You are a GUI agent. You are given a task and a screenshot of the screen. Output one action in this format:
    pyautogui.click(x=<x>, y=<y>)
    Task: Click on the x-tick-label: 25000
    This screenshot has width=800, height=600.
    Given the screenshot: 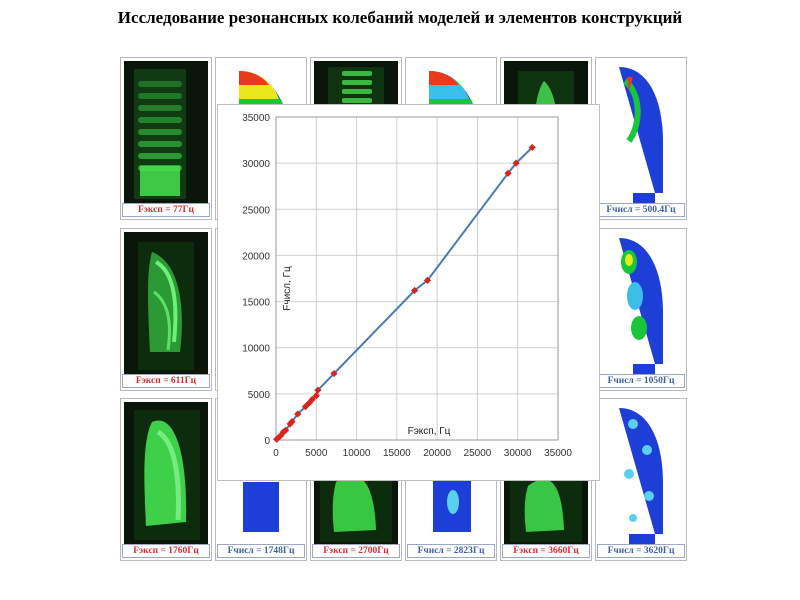 What is the action you would take?
    pyautogui.click(x=478, y=453)
    